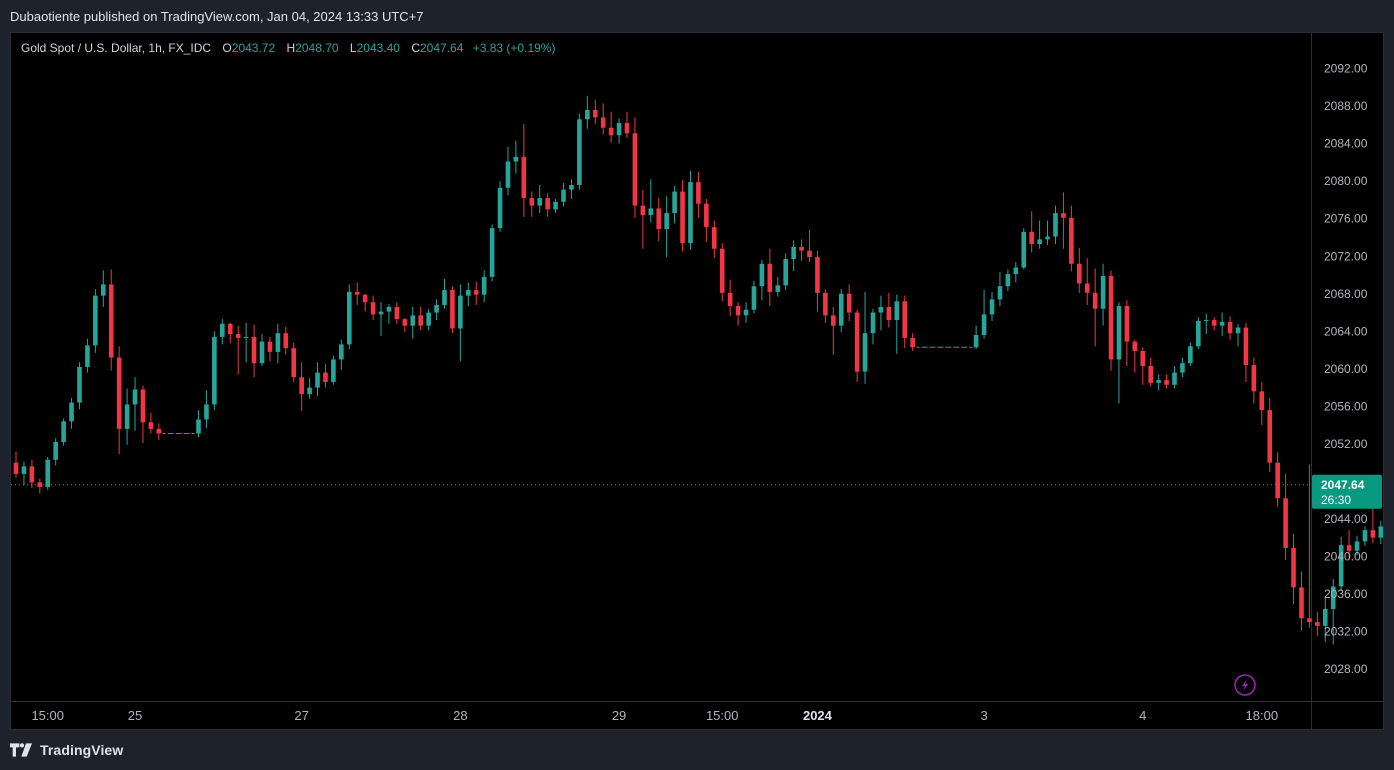 The width and height of the screenshot is (1394, 770). Describe the element at coordinates (1346, 256) in the screenshot. I see `y-tick-label: 2072.00` at that location.